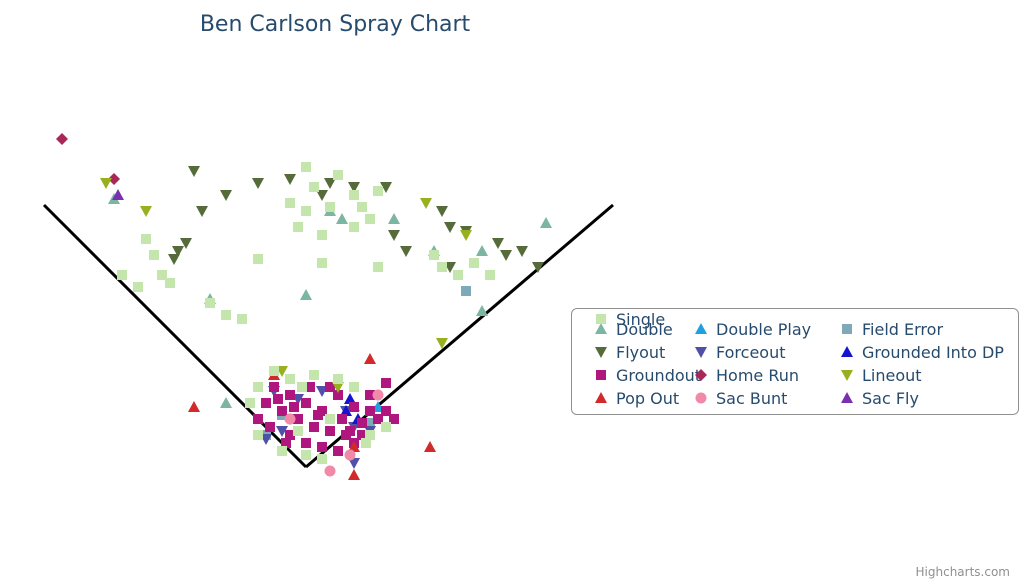 The height and width of the screenshot is (585, 1024). What do you see at coordinates (891, 329) in the screenshot?
I see `legend-item-field-error: Field Error` at bounding box center [891, 329].